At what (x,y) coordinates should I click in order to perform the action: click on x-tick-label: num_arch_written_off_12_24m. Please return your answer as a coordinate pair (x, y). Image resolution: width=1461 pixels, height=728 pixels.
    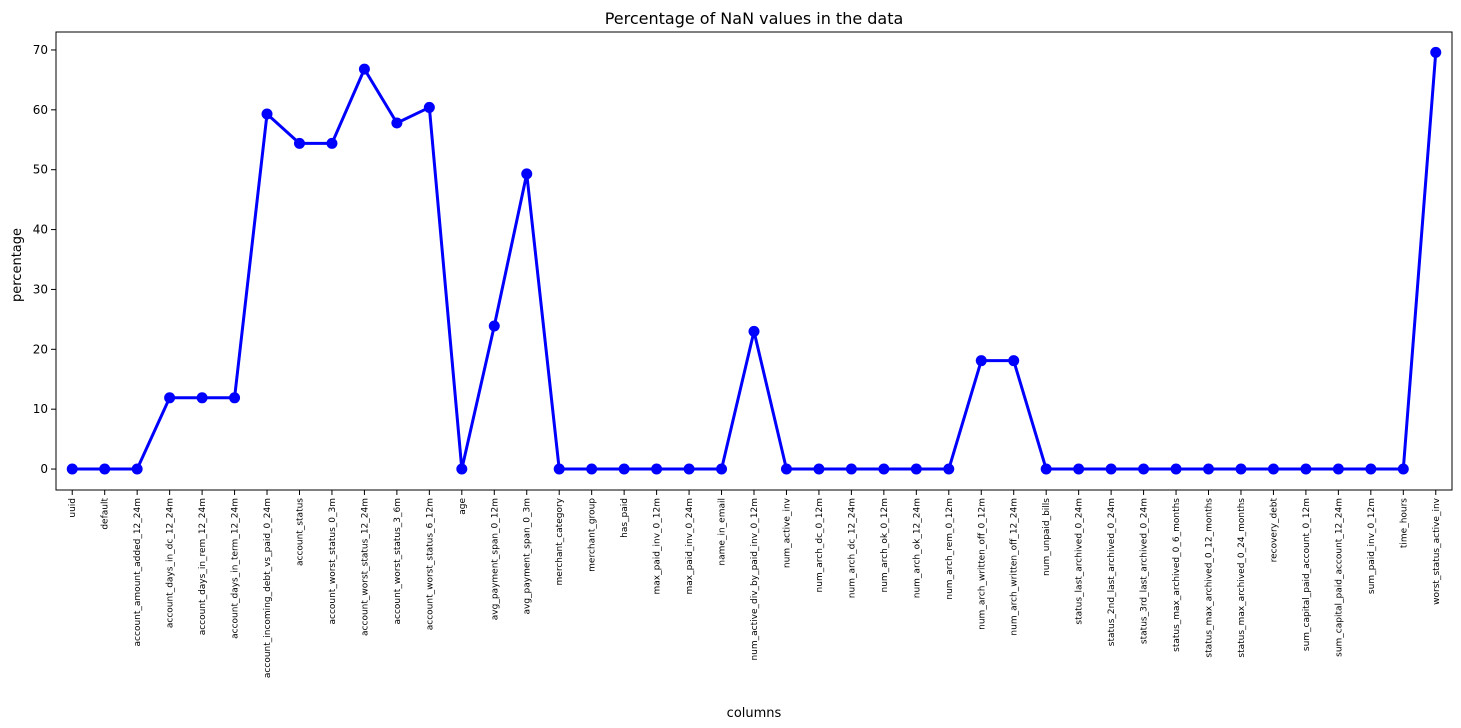
    Looking at the image, I should click on (1015, 567).